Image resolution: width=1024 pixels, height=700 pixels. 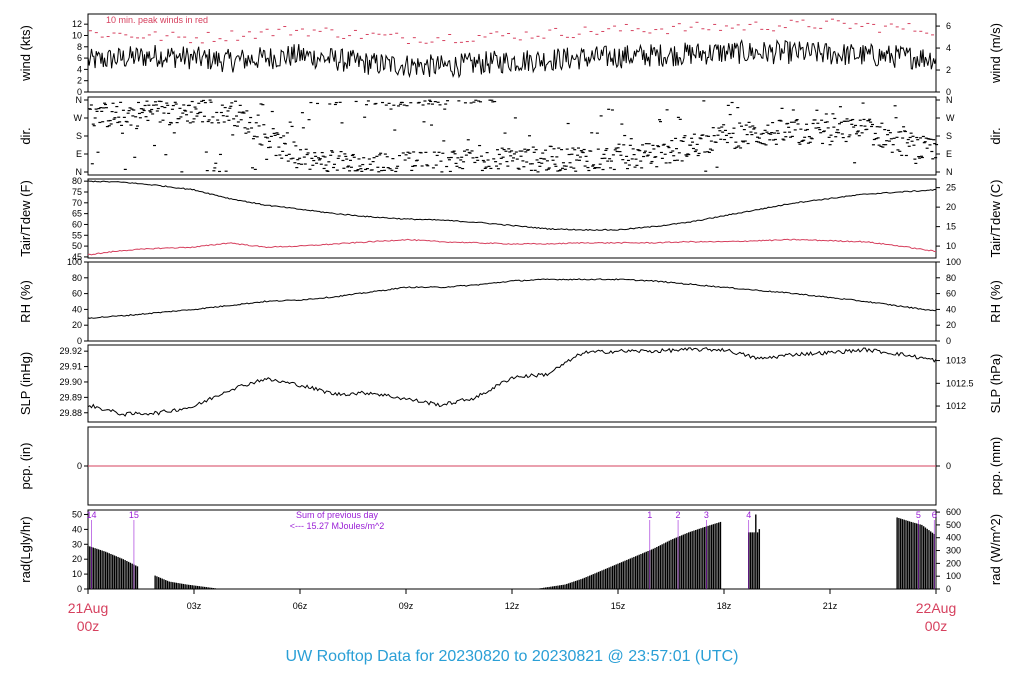 What do you see at coordinates (77, 203) in the screenshot?
I see `temperature-panel-ytick-left-label: 70` at bounding box center [77, 203].